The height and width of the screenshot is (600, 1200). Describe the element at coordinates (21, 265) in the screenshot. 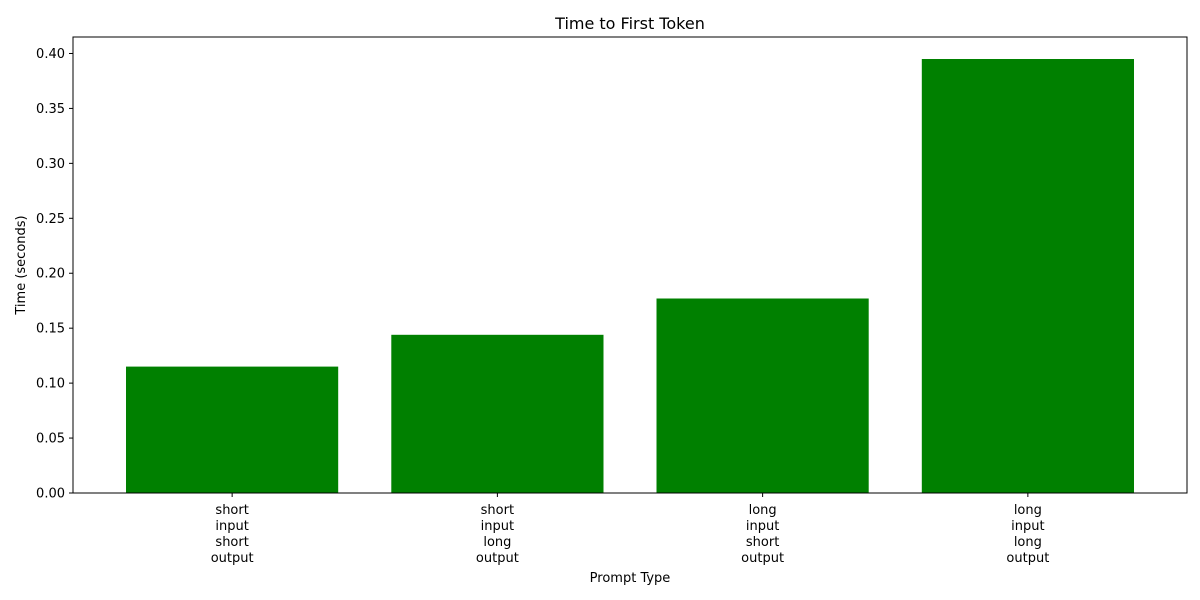

I see `y-axis-label: Time (seconds)` at that location.